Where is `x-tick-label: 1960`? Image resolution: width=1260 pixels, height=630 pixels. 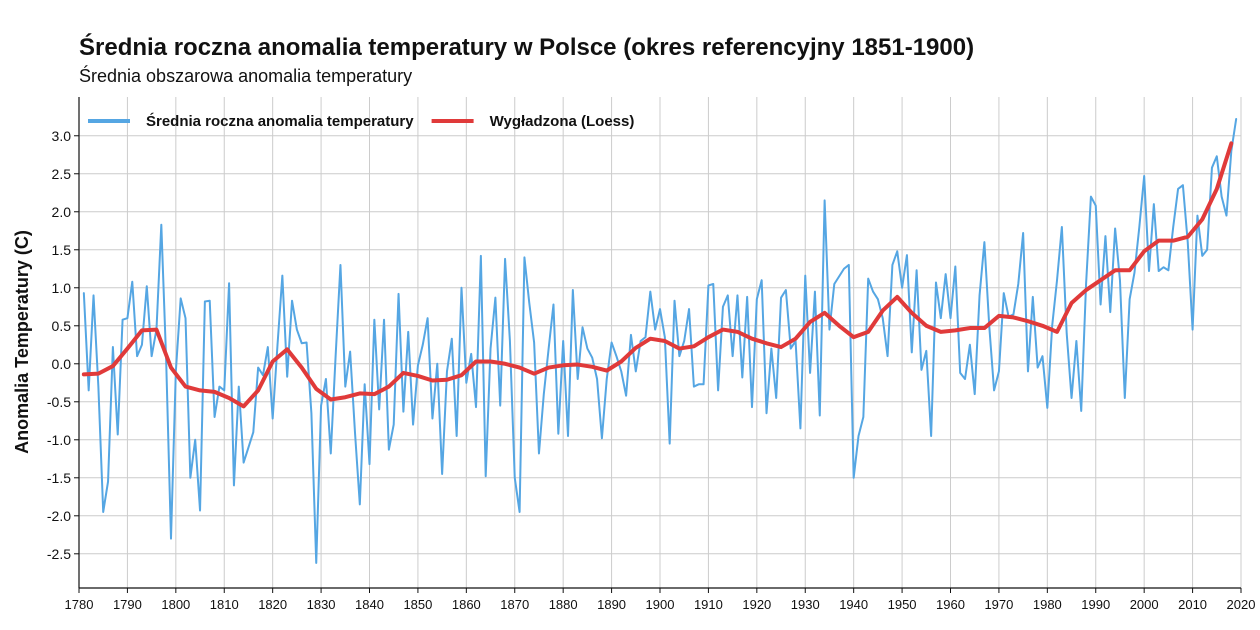 x-tick-label: 1960 is located at coordinates (950, 604).